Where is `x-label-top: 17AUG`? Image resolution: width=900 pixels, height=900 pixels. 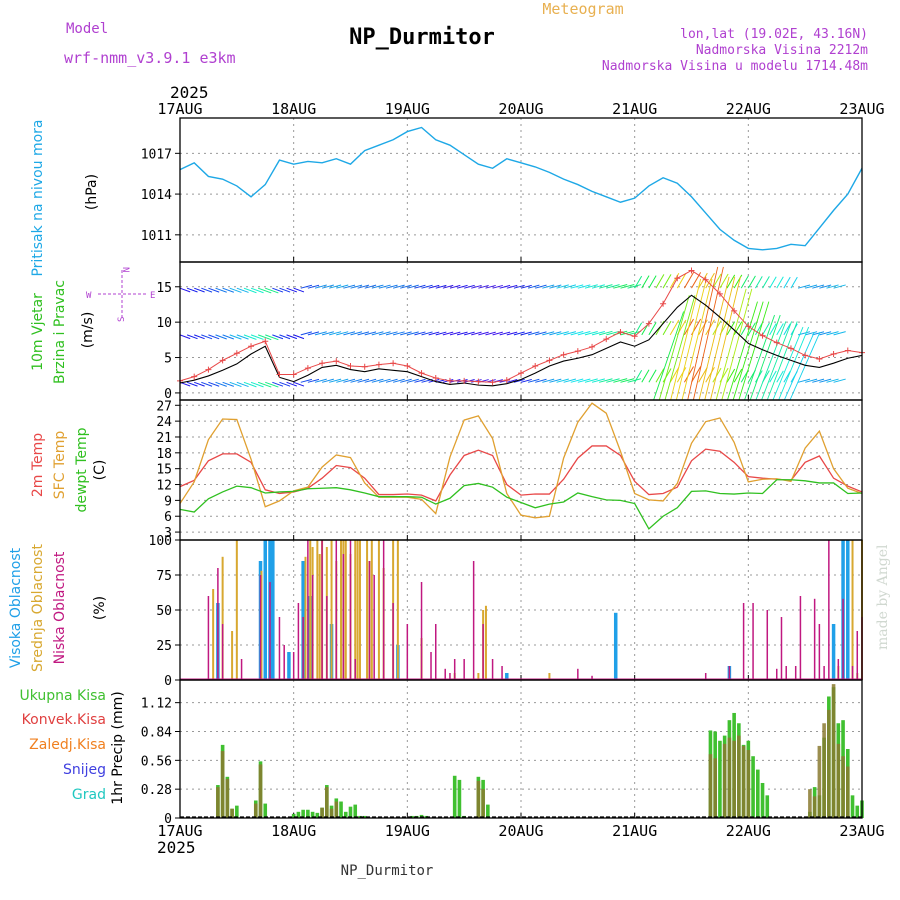 x-label-top: 17AUG is located at coordinates (179, 109).